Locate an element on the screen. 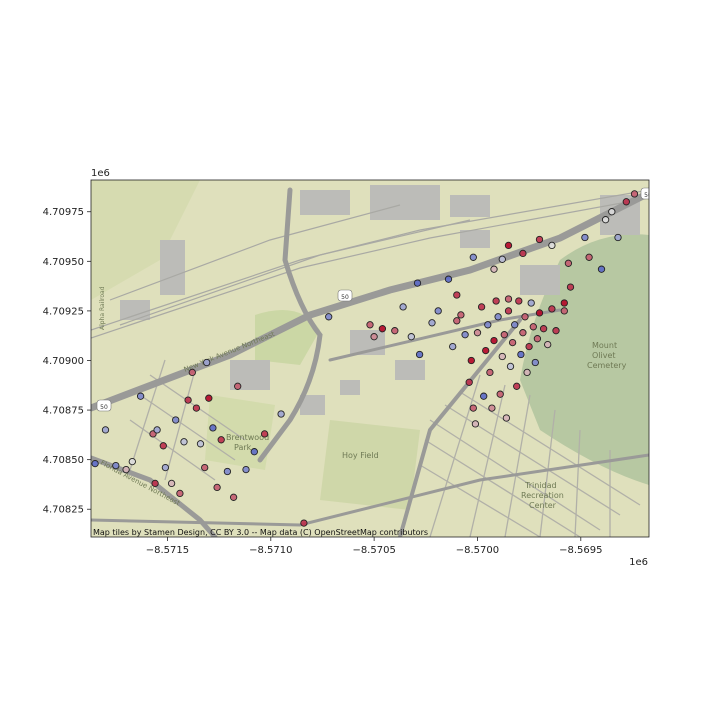 The image size is (720, 720). map-label-brentwood-line2: Park is located at coordinates (243, 447).